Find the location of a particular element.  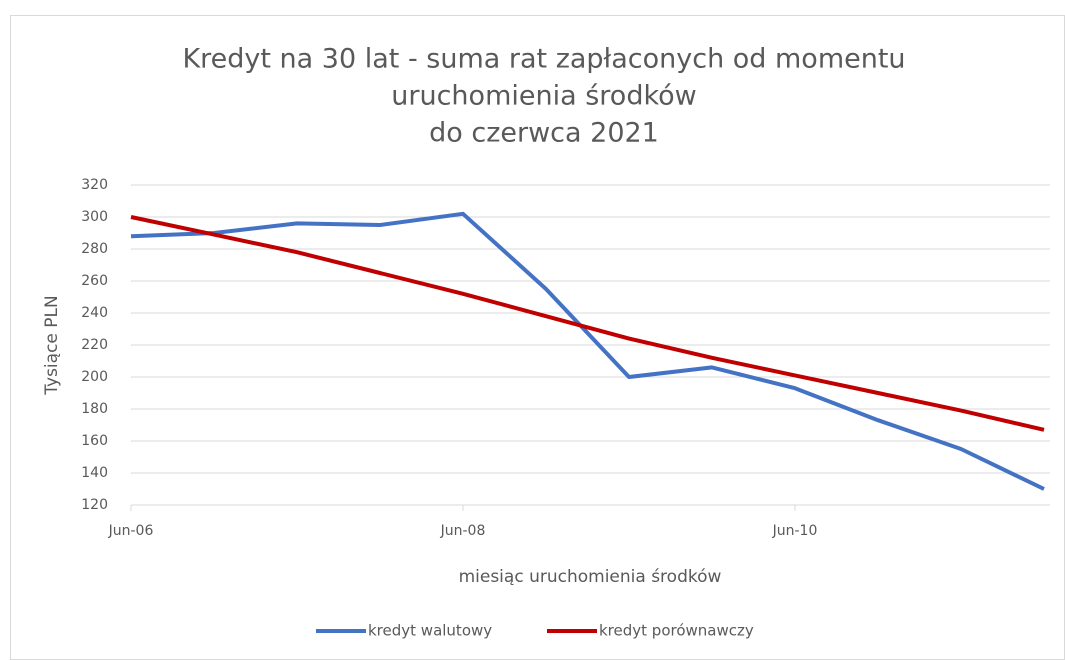

legend-label: kredyt walutowy is located at coordinates (430, 631).